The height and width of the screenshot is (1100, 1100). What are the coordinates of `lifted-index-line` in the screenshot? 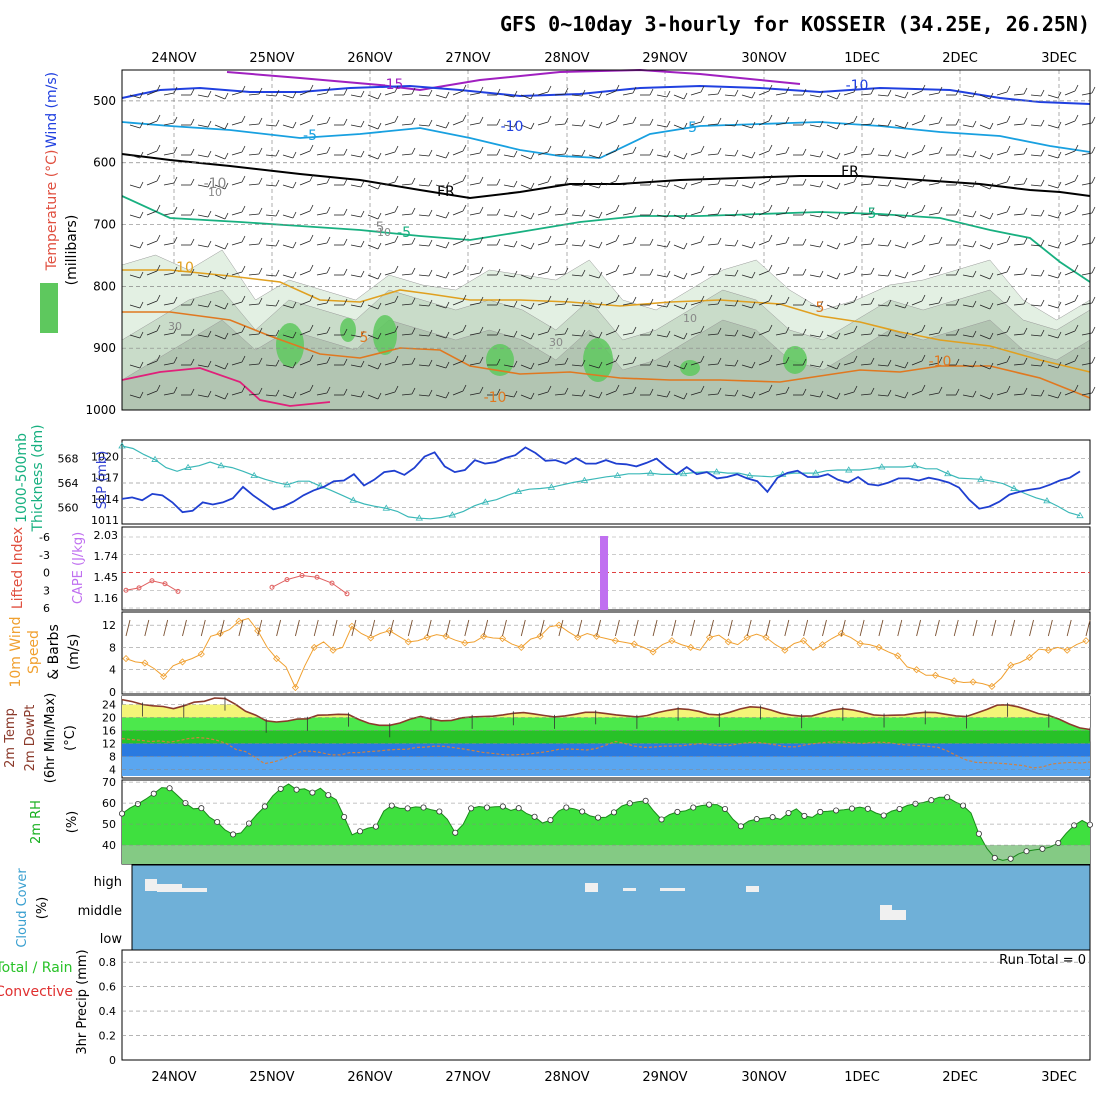 It's located at (309, 584).